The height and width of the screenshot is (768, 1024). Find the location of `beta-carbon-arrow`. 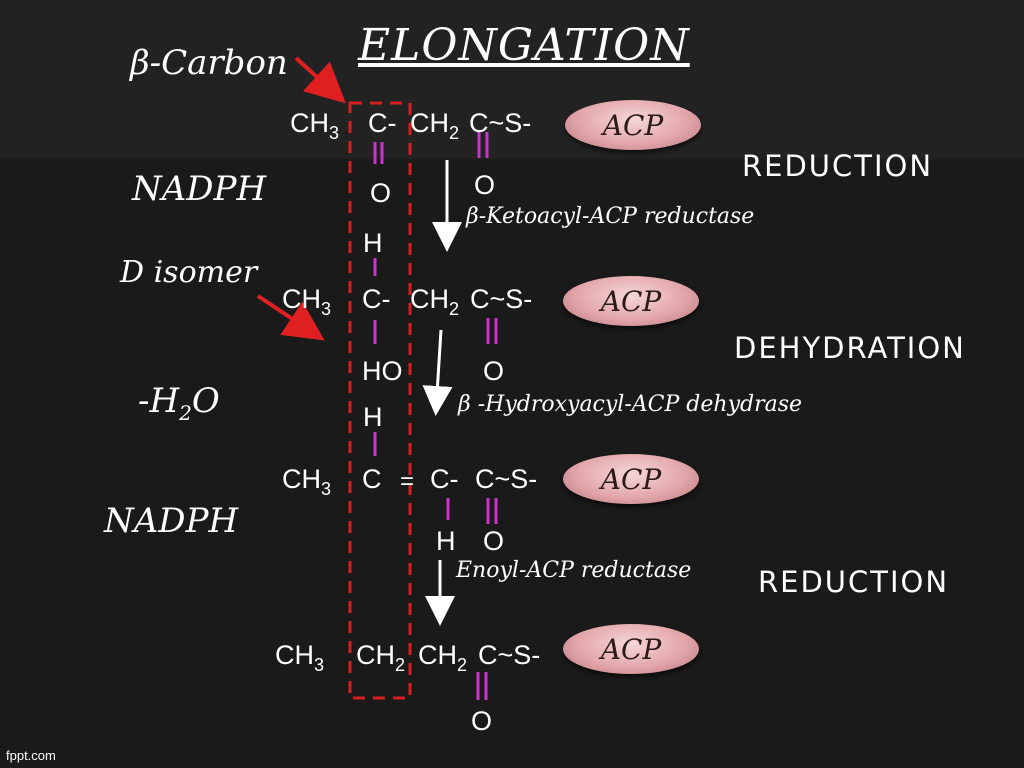

beta-carbon-arrow is located at coordinates (320, 80).